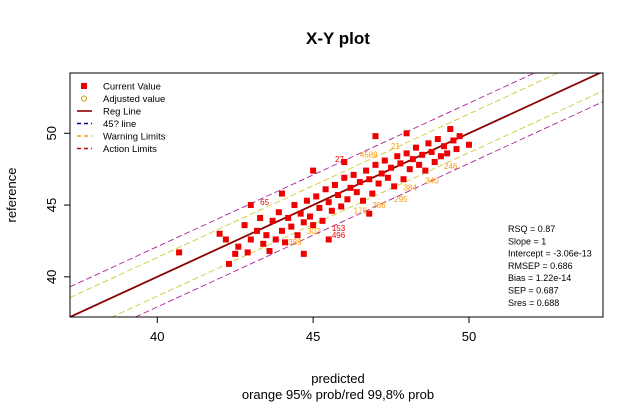  What do you see at coordinates (339, 228) in the screenshot?
I see `point-label: 153` at bounding box center [339, 228].